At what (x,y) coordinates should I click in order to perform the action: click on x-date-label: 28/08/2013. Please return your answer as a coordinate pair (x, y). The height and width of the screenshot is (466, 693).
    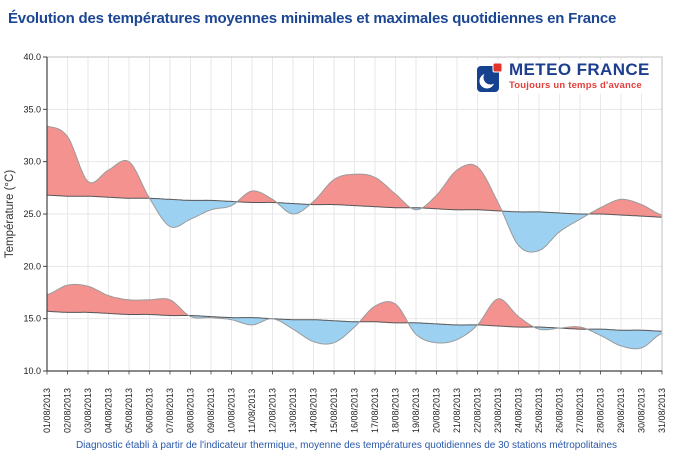
    Looking at the image, I should click on (601, 410).